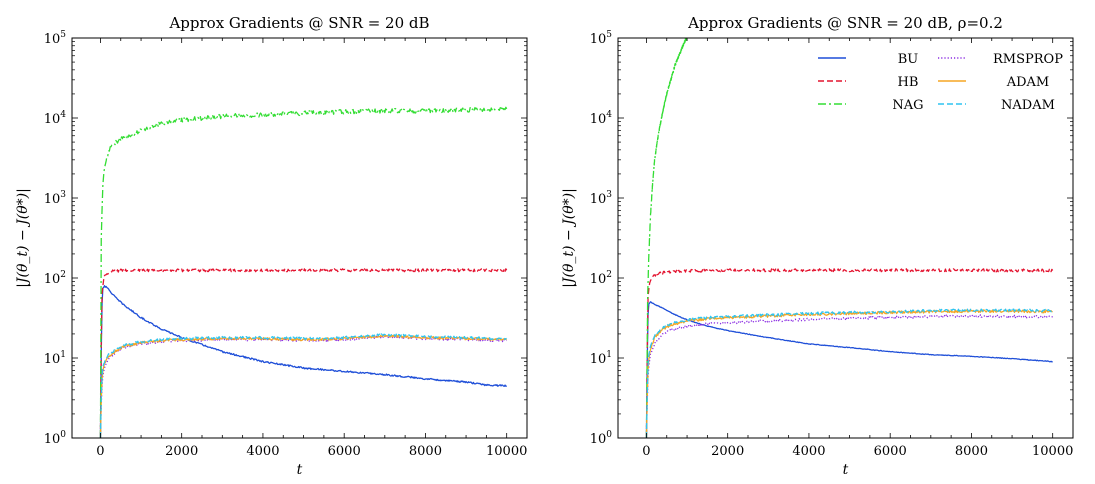 This screenshot has width=1095, height=484. Describe the element at coordinates (666, 238) in the screenshot. I see `series-line-nag` at that location.